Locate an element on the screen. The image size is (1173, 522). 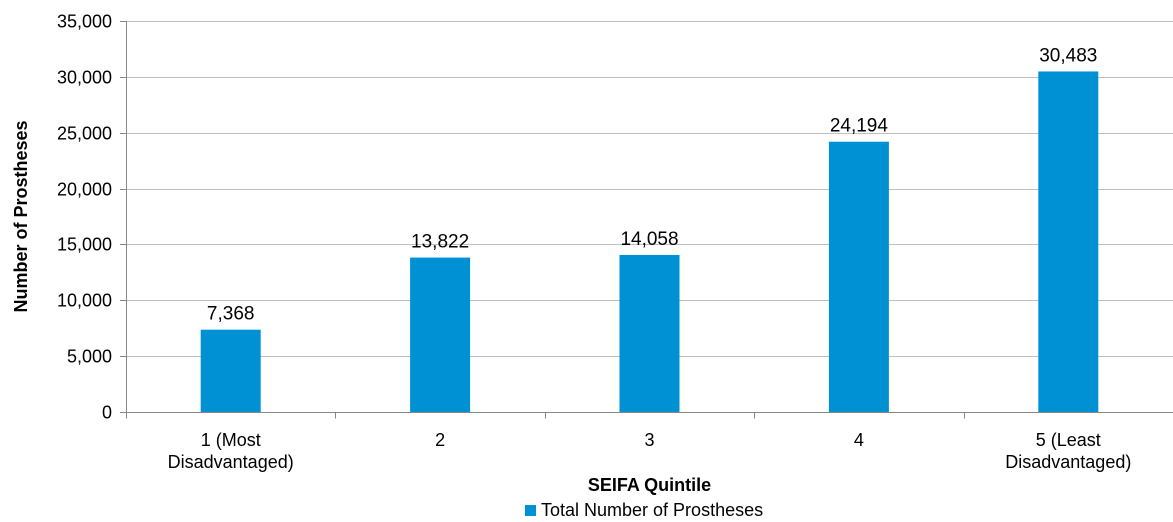
x-tick-label-line: 5 (Least is located at coordinates (1068, 440).